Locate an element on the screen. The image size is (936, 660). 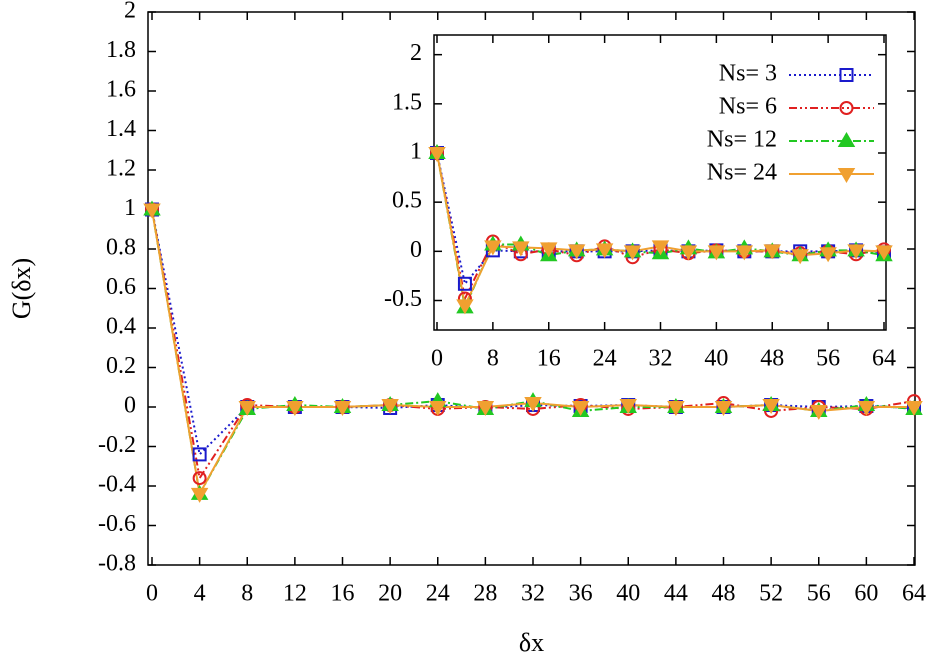
y-tick-label: -0.4 is located at coordinates (117, 485).